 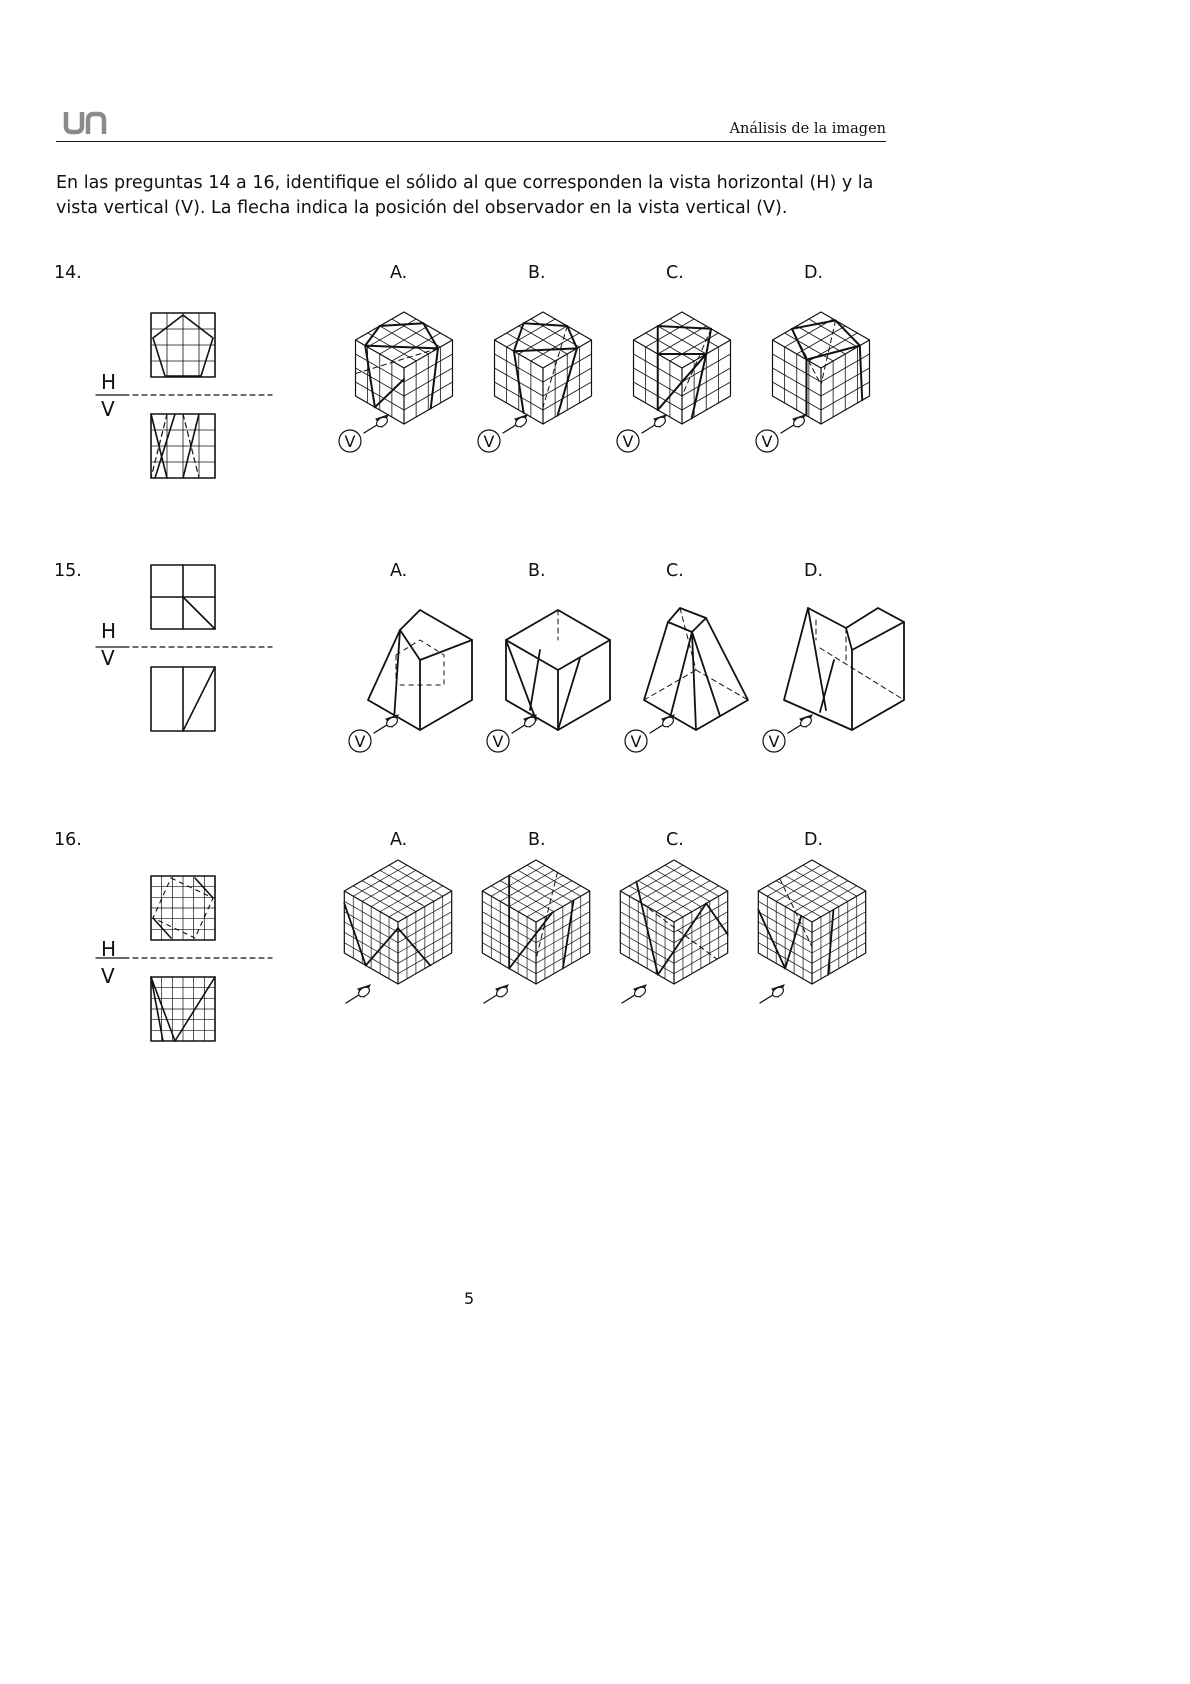 I want to click on option-16-c-solid, so click(x=674, y=931).